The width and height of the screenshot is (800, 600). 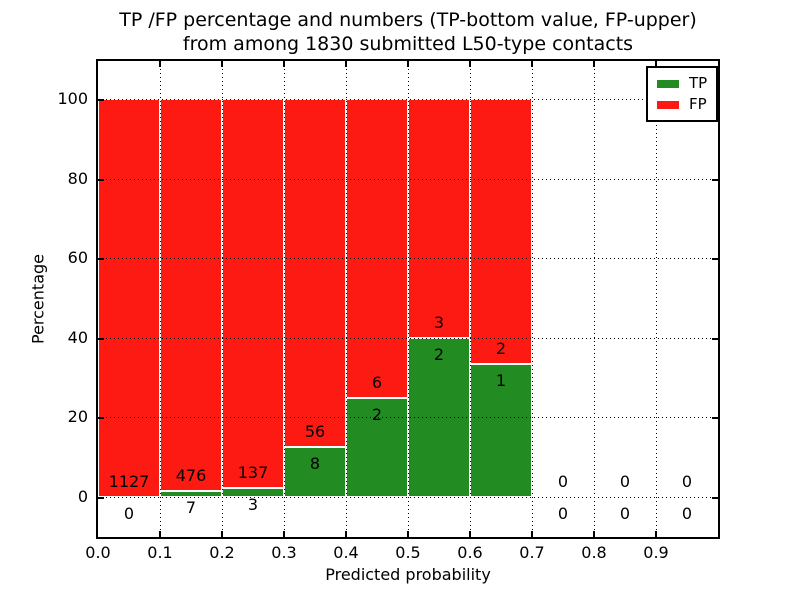 I want to click on fp-count-label: 56, so click(x=315, y=432).